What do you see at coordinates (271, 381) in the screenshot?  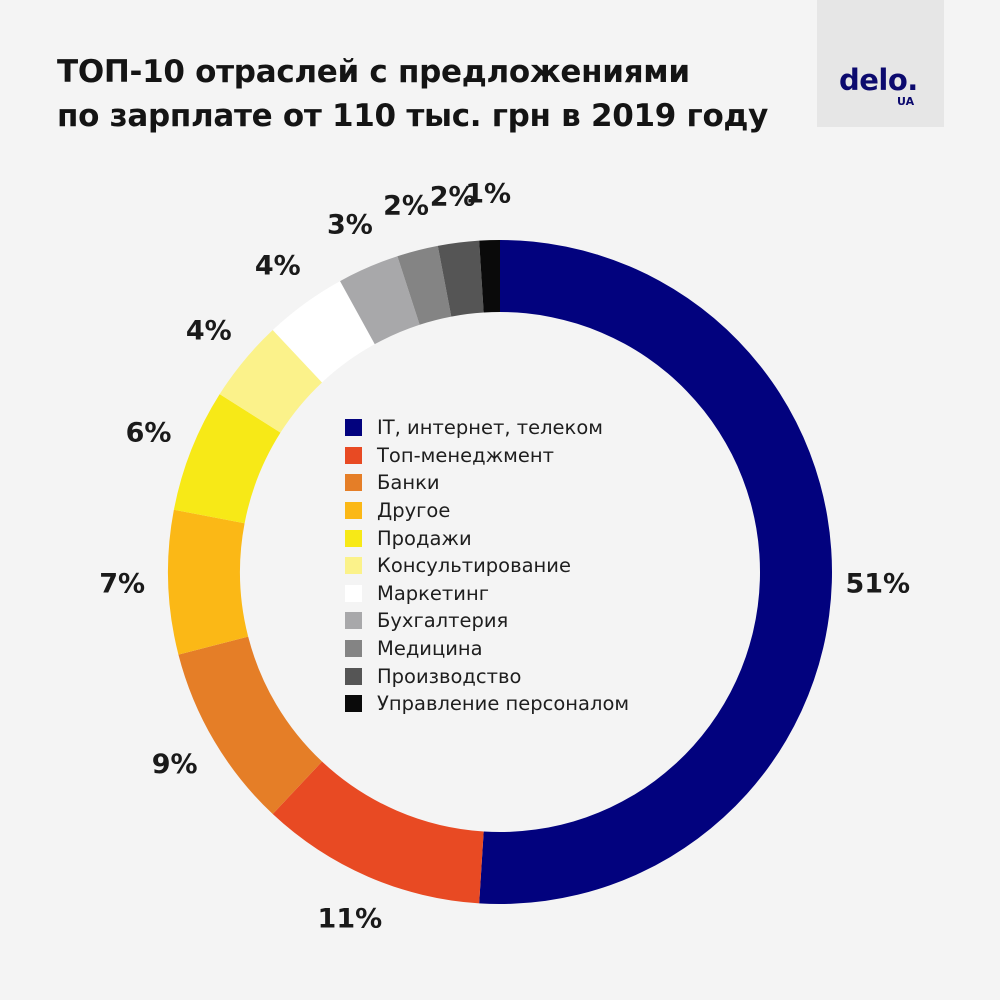 I see `donut-slice-консультирование` at bounding box center [271, 381].